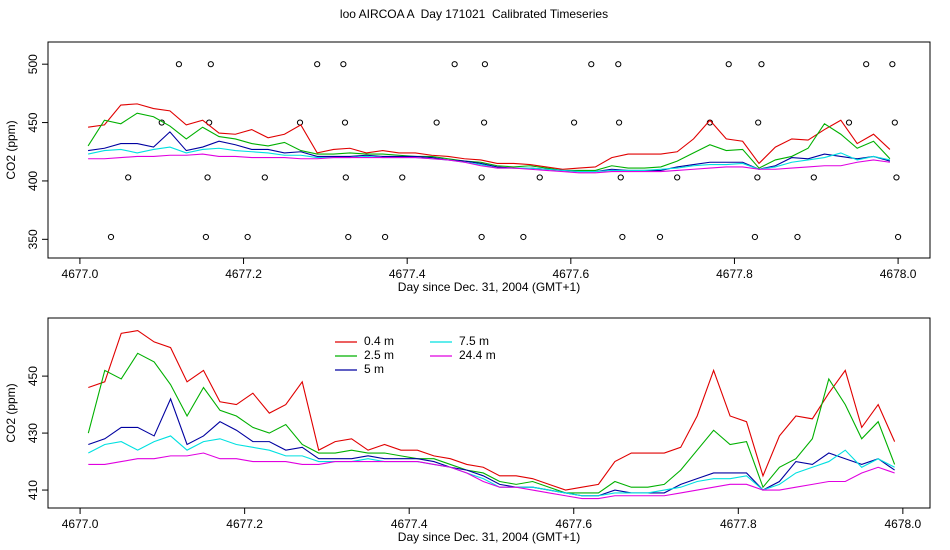 This screenshot has width=950, height=550. Describe the element at coordinates (33, 181) in the screenshot. I see `y-tick-label: 400` at that location.